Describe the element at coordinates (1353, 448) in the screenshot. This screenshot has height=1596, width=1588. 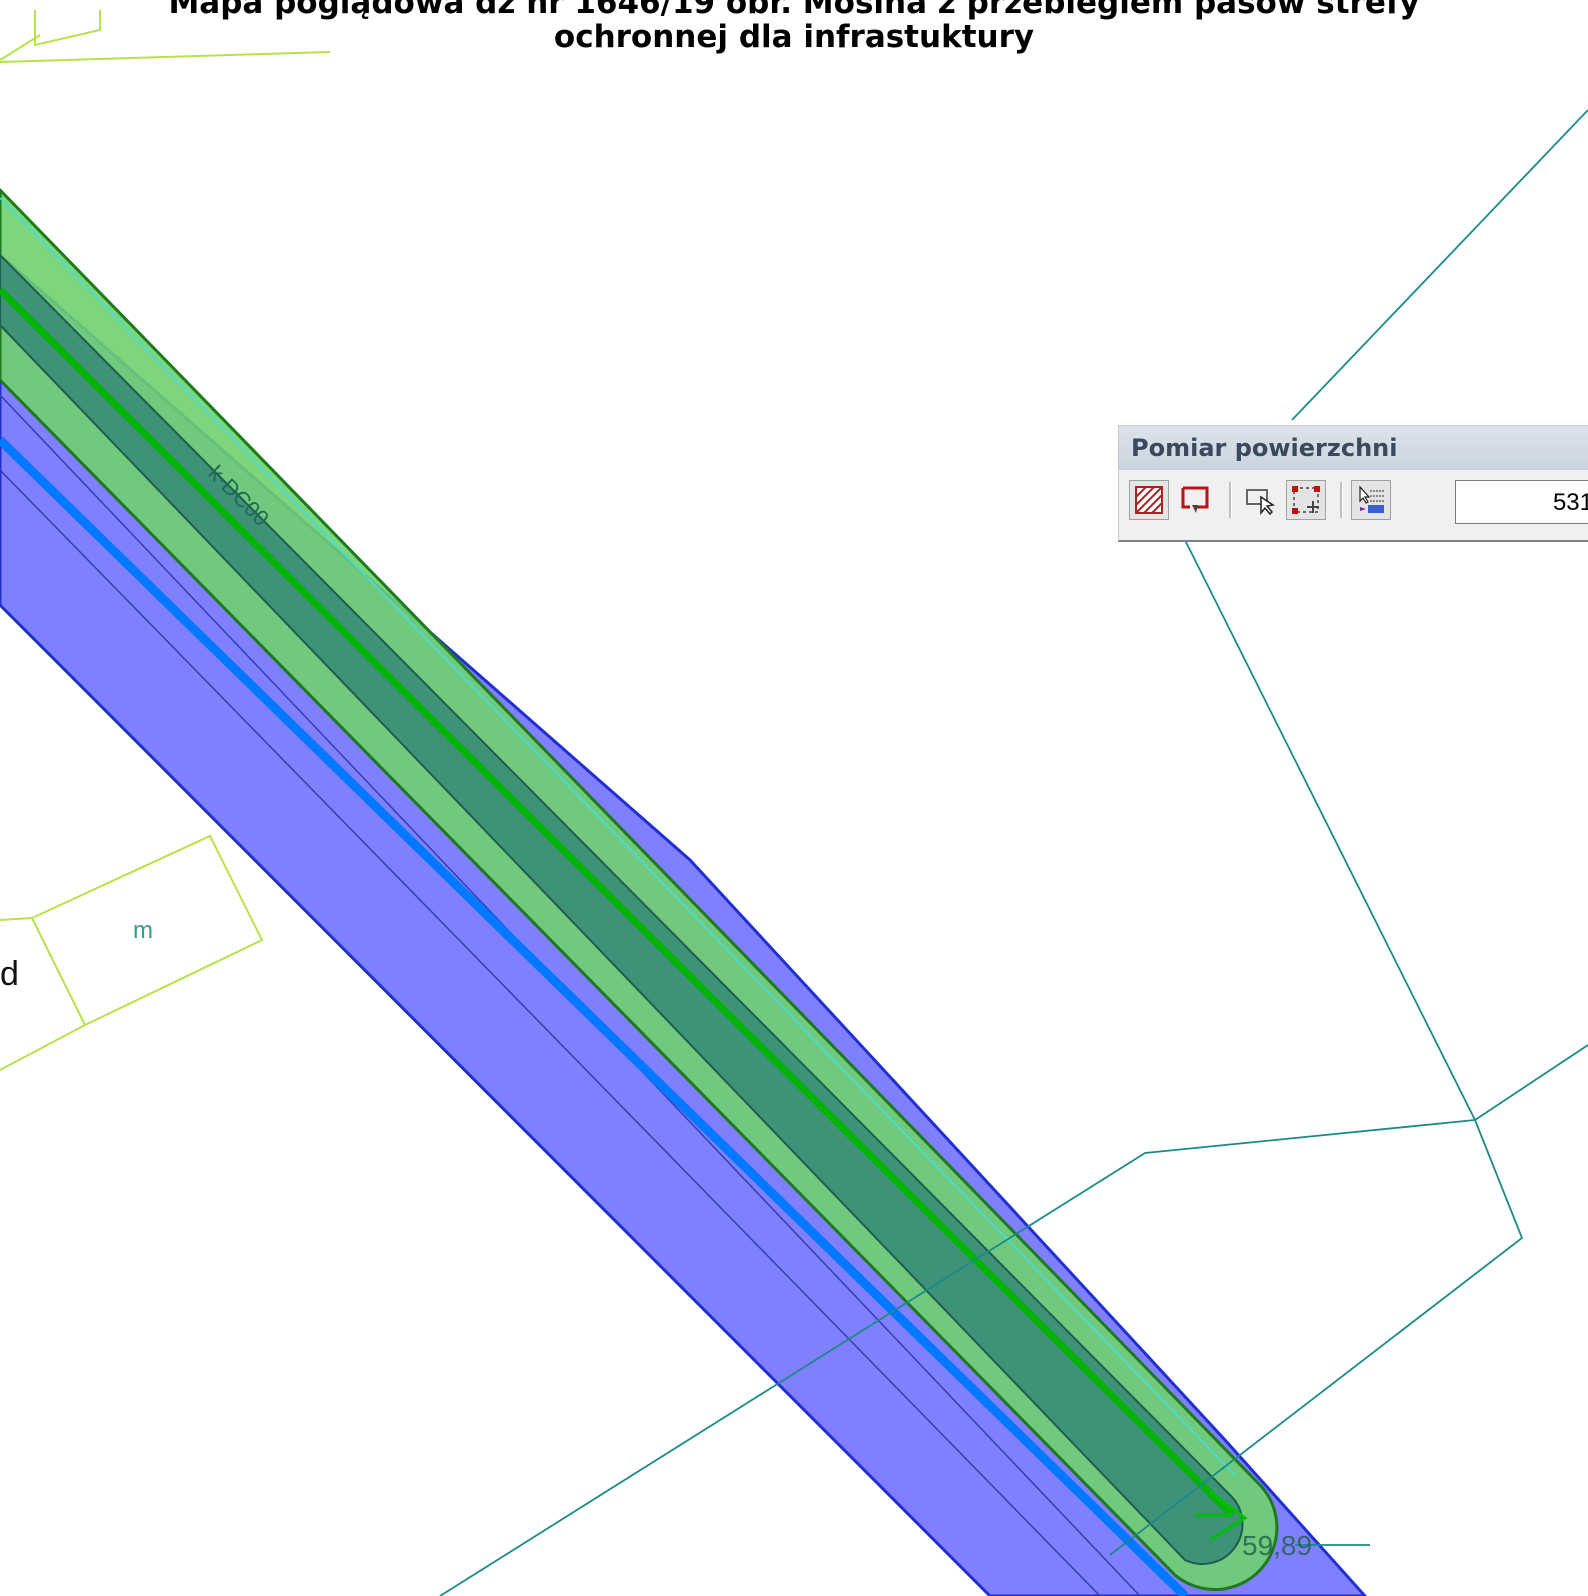
I see `panel-title: Pomiar powierzchni` at that location.